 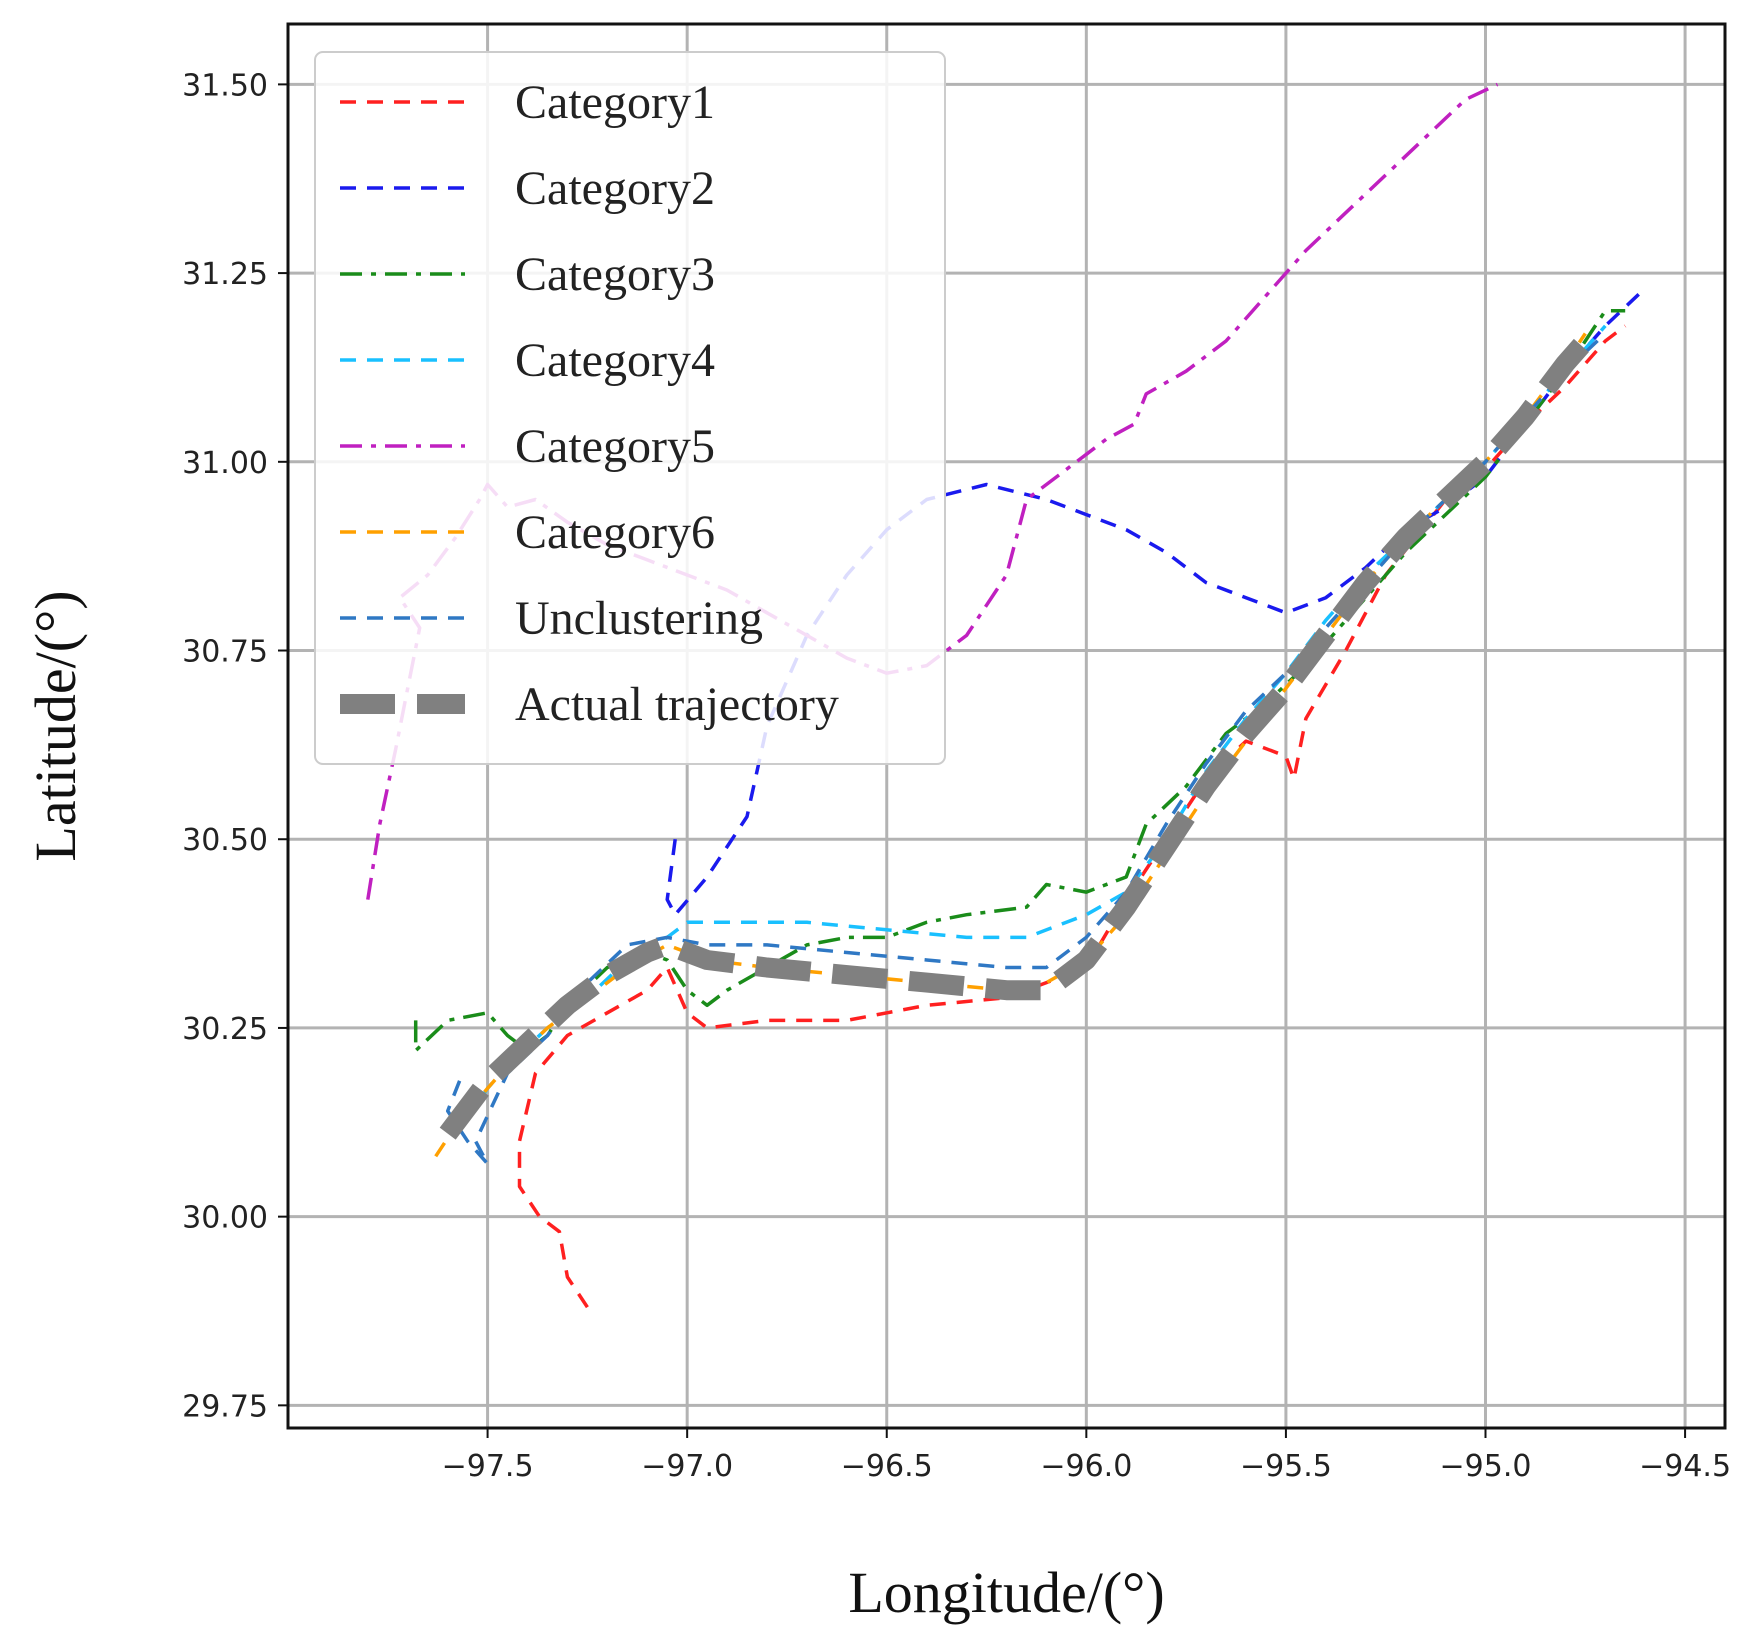 What do you see at coordinates (615, 274) in the screenshot?
I see `legend-label-category3: Category3` at bounding box center [615, 274].